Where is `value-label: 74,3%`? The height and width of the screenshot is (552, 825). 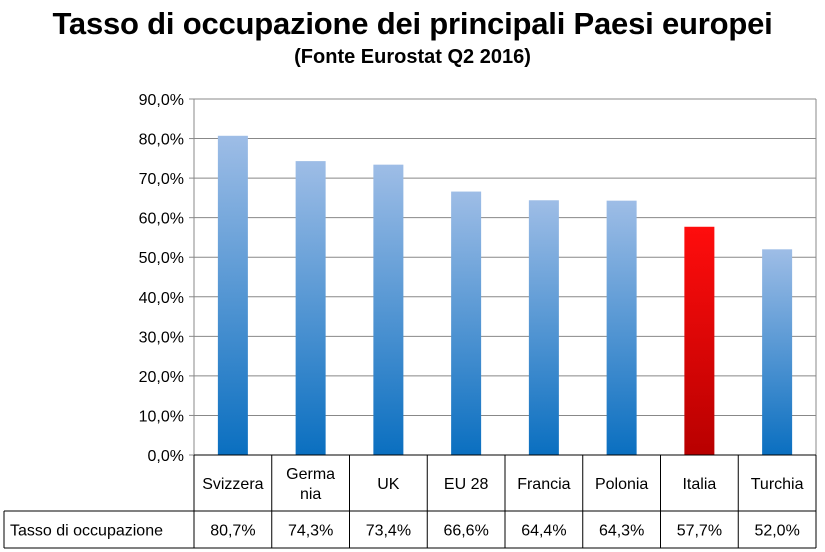
value-label: 74,3% is located at coordinates (310, 531).